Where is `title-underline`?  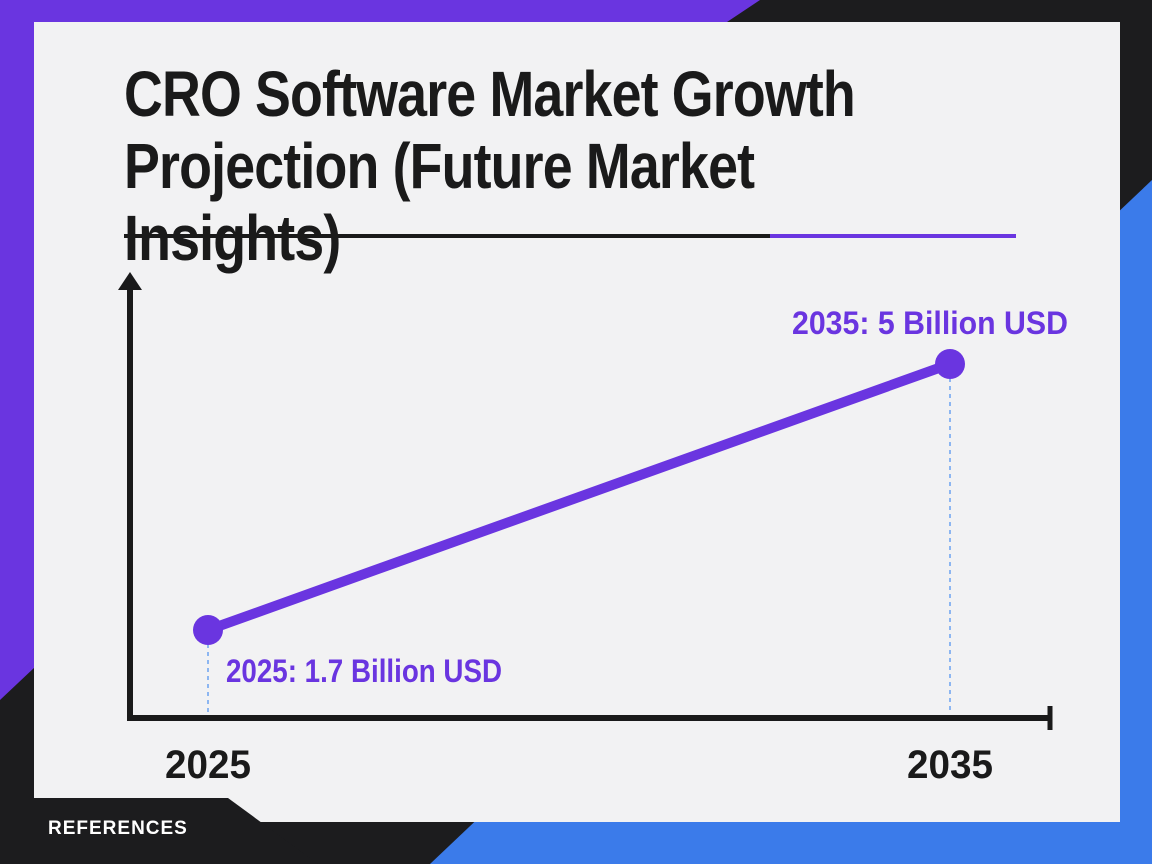
title-underline is located at coordinates (570, 236).